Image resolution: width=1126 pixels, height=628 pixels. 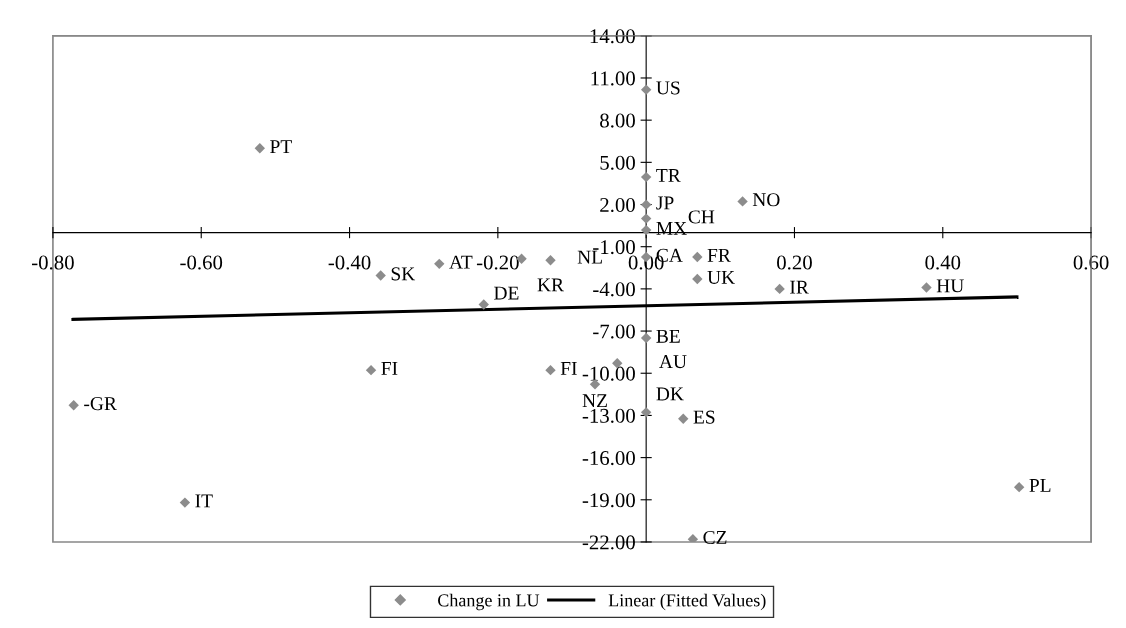 What do you see at coordinates (612, 36) in the screenshot?
I see `y-tick-label: 14.00` at bounding box center [612, 36].